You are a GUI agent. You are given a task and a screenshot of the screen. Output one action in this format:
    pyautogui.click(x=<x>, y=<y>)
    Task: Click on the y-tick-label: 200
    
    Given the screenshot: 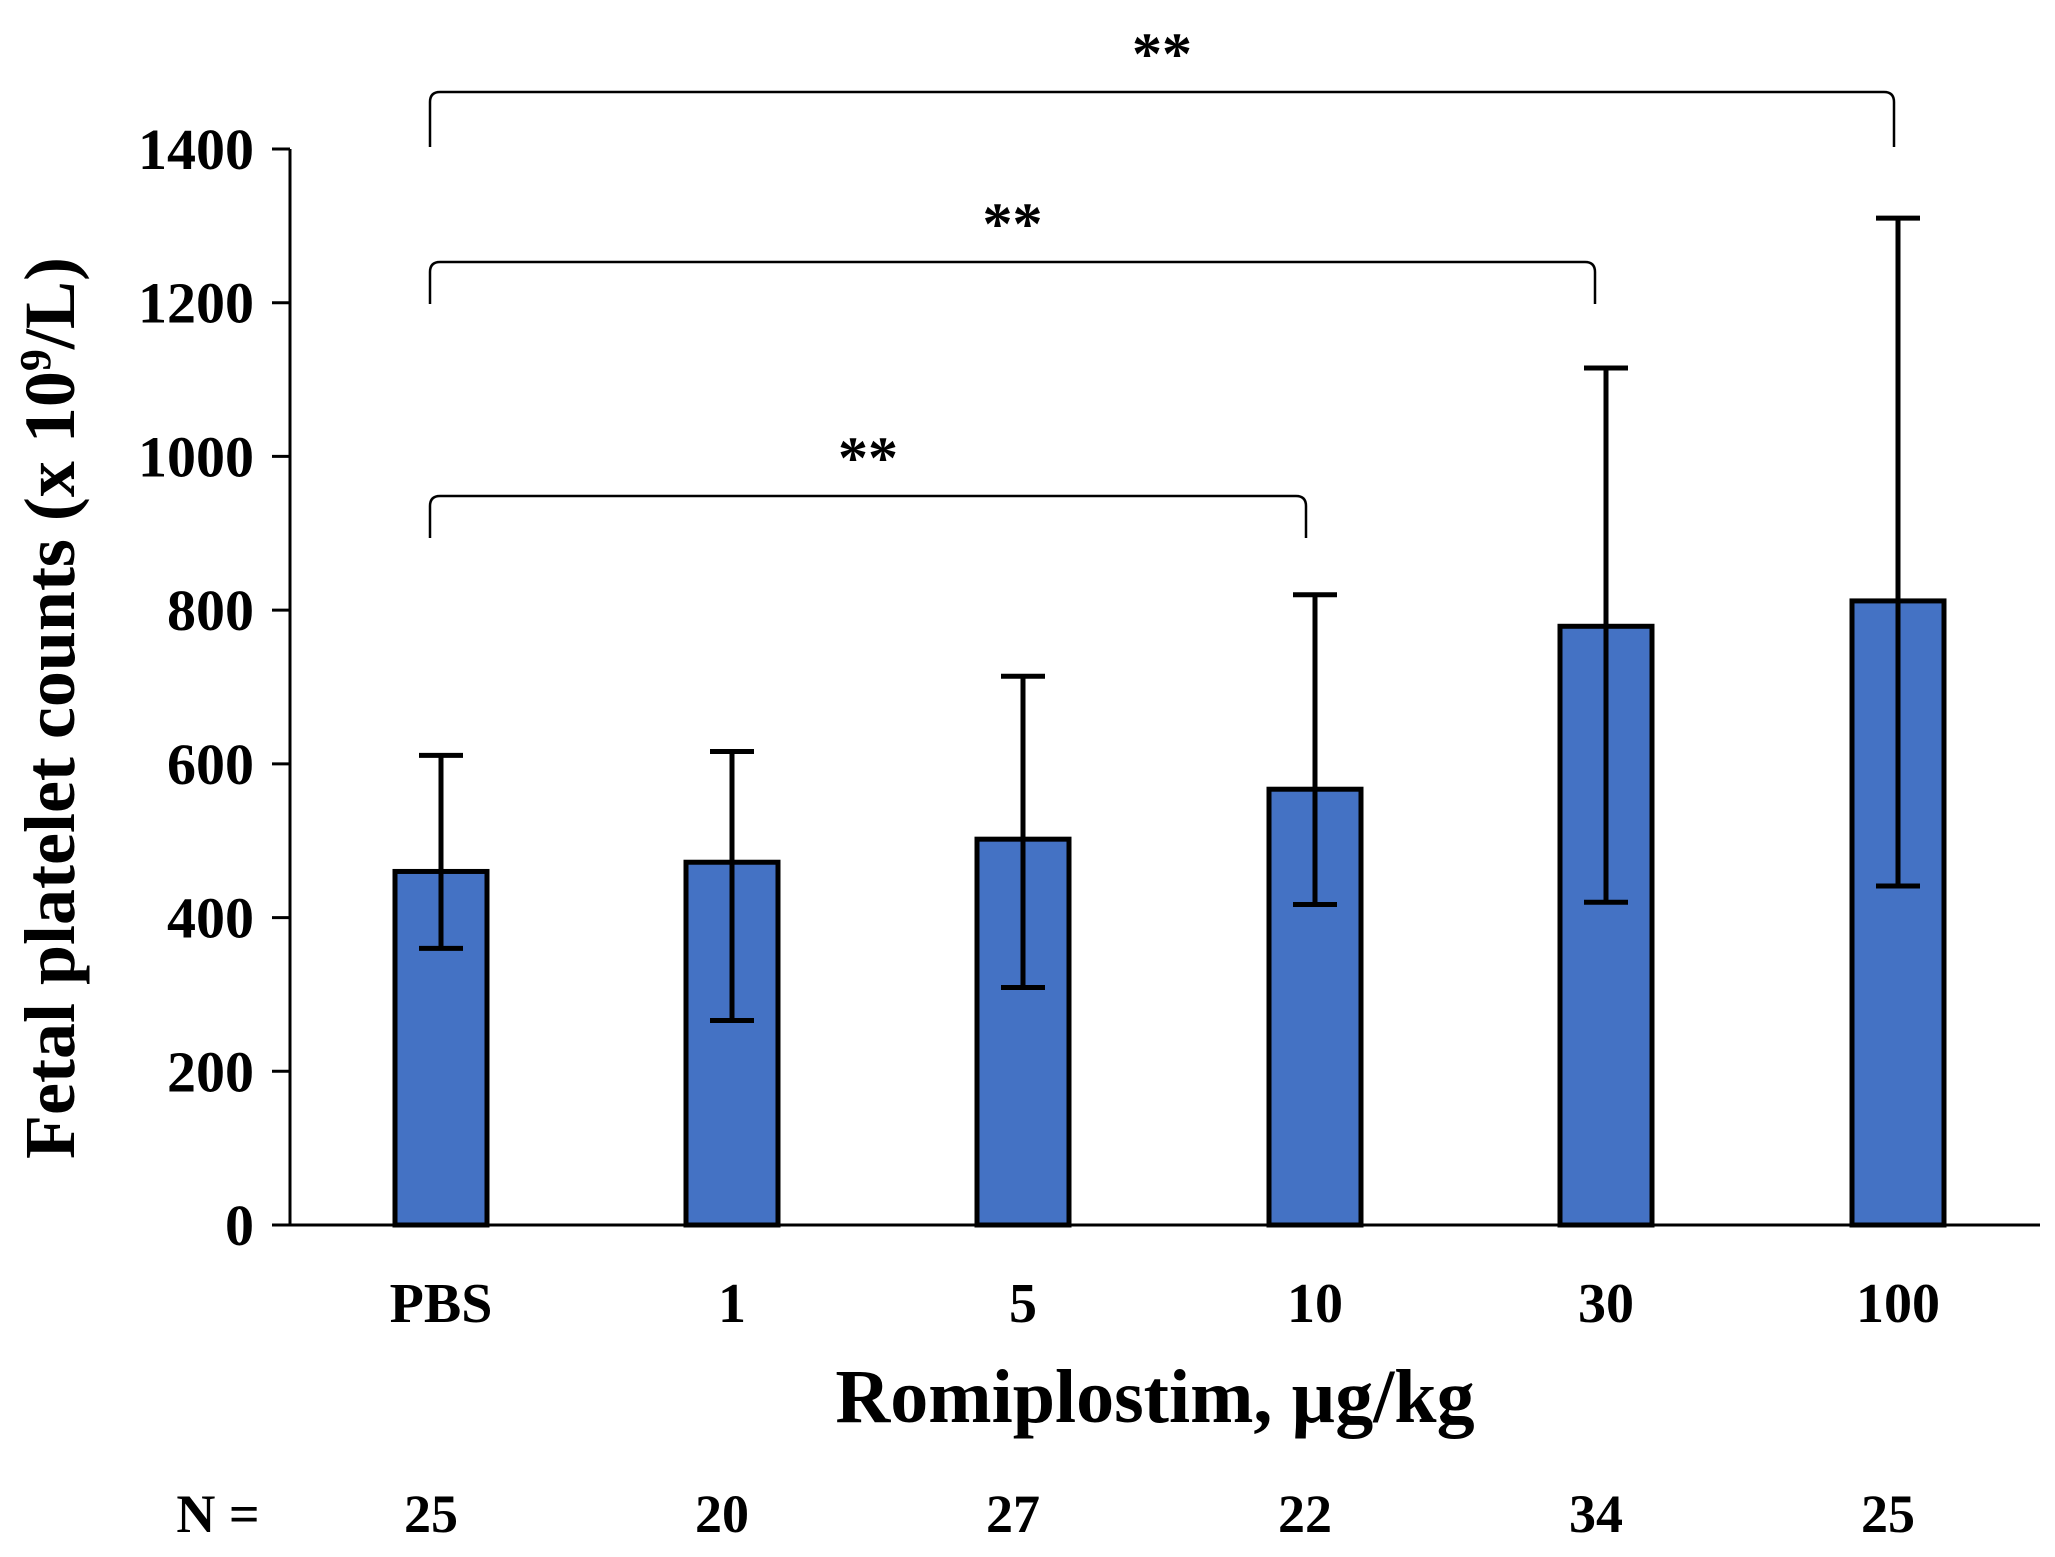 What is the action you would take?
    pyautogui.click(x=210, y=1071)
    